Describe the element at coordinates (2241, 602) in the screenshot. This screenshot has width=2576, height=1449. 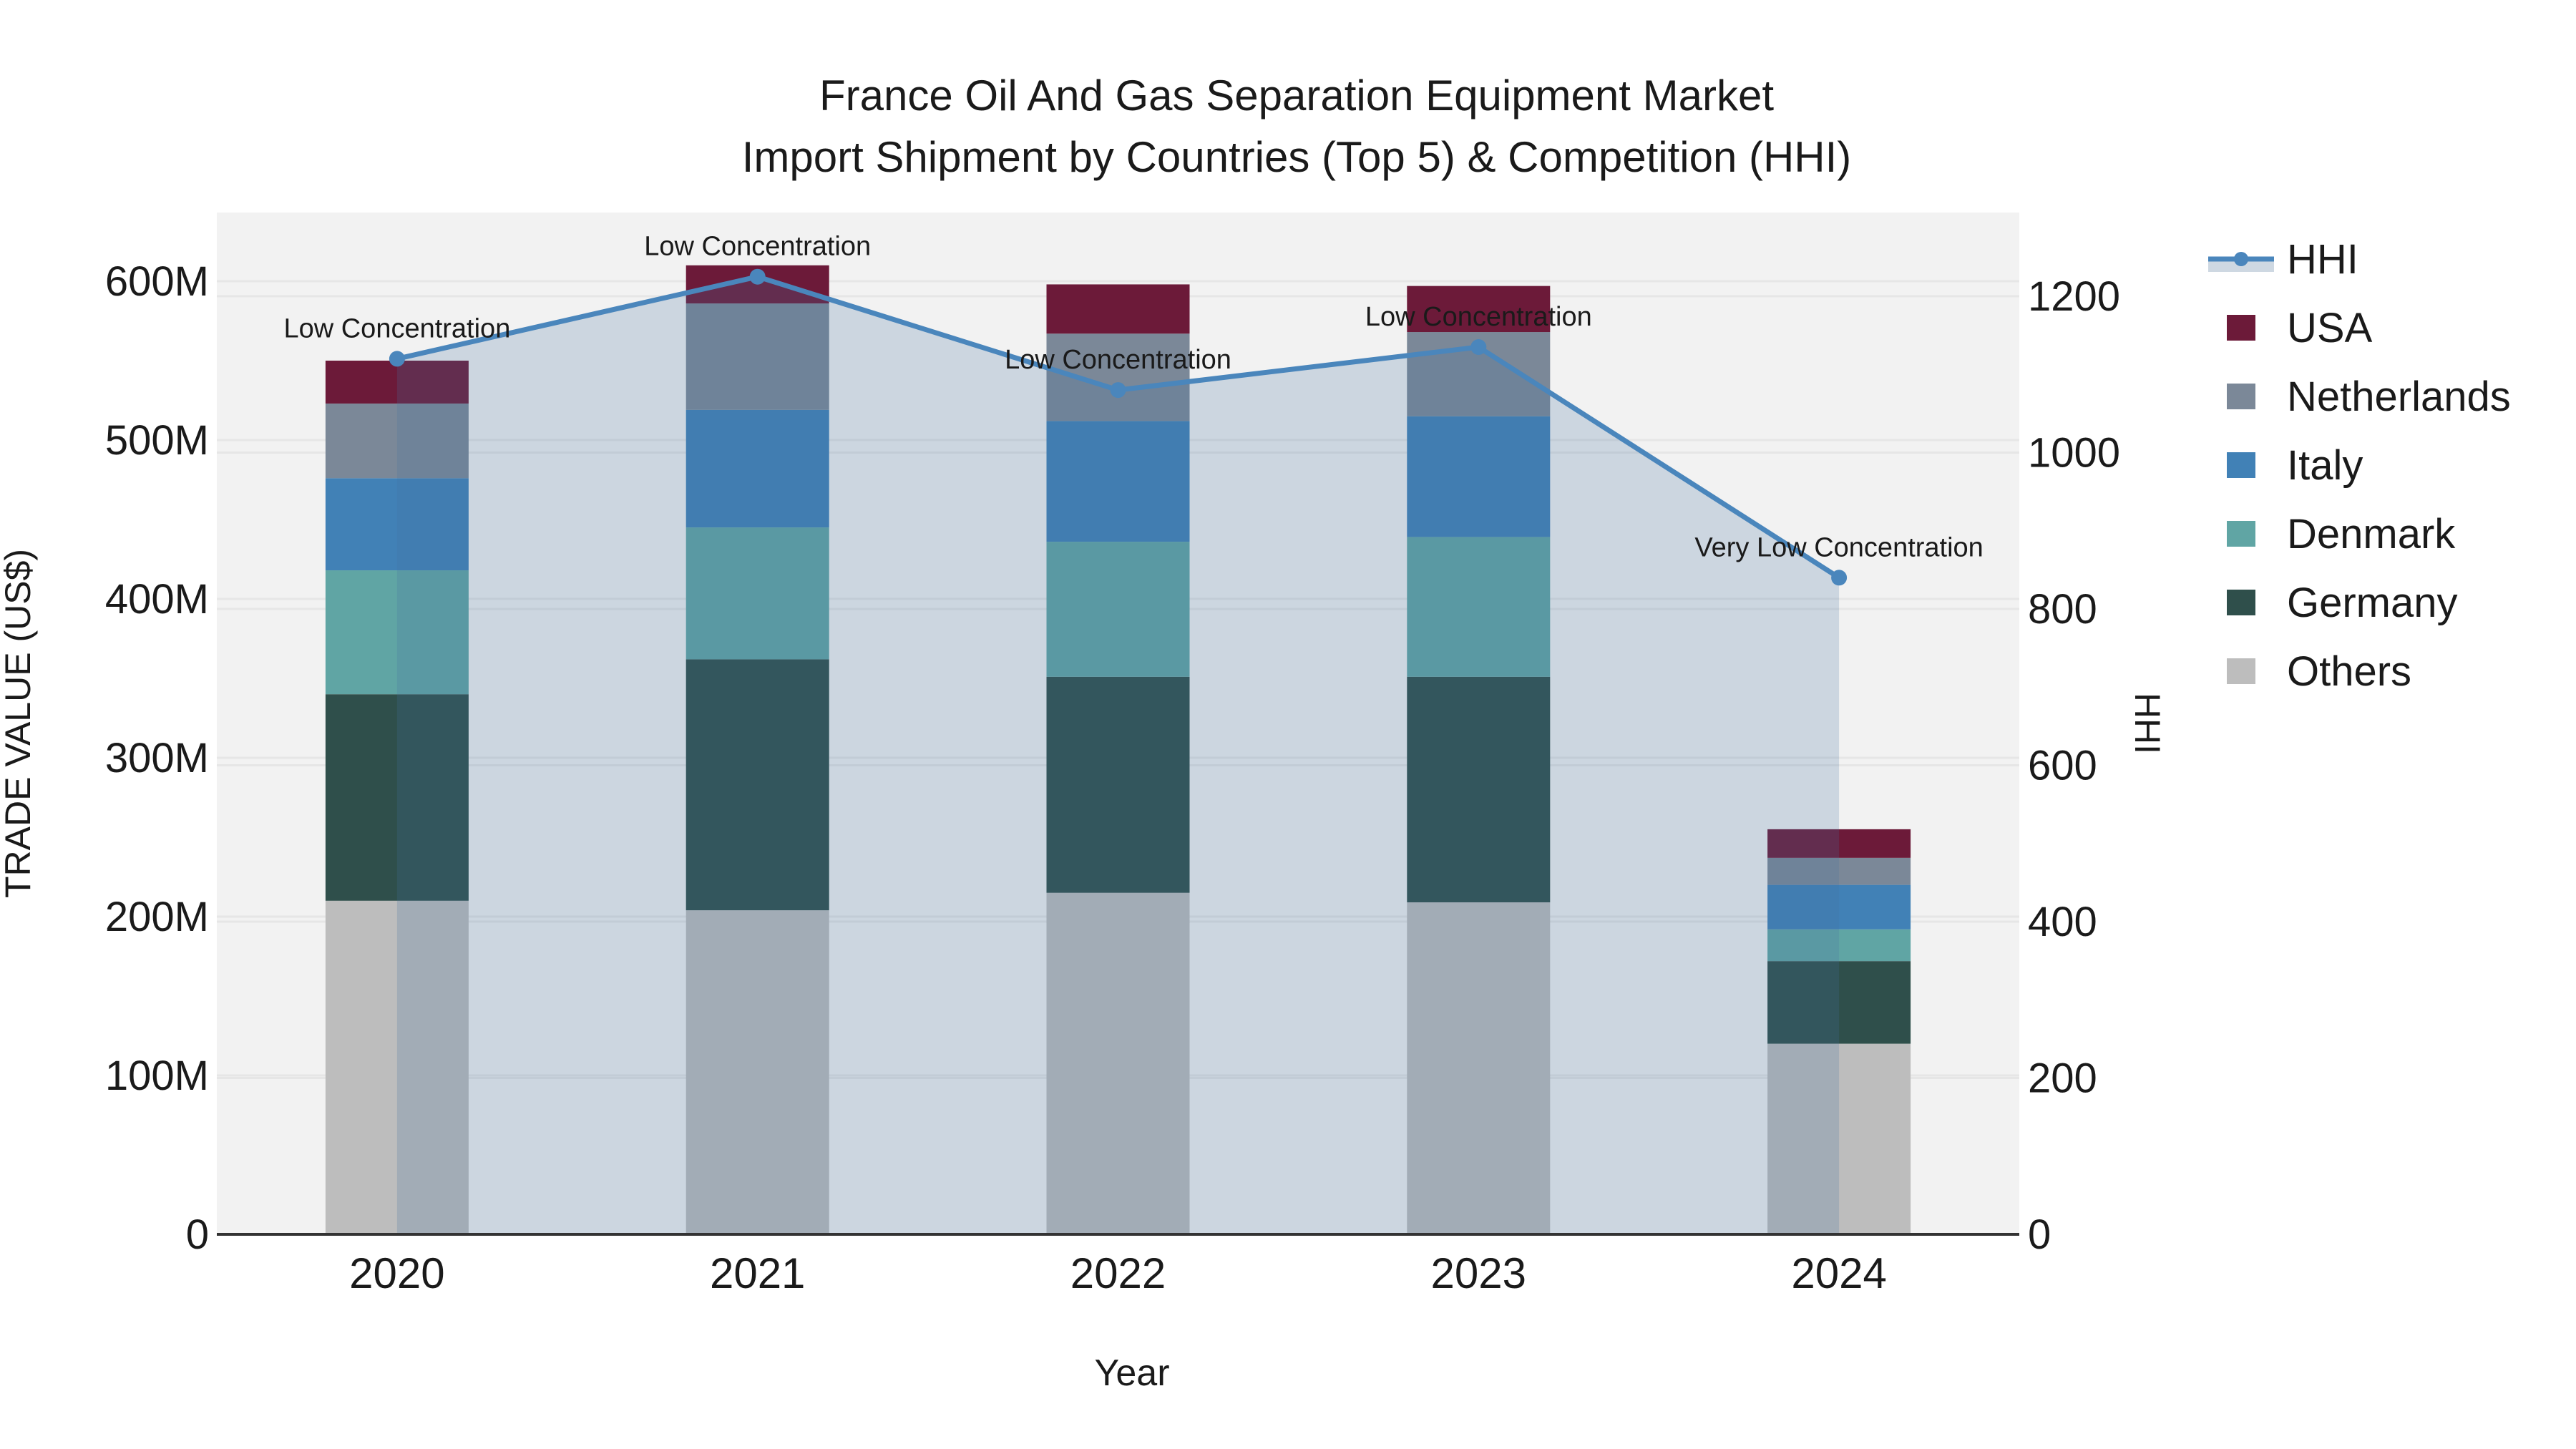
I see `legend-swatch-germany` at that location.